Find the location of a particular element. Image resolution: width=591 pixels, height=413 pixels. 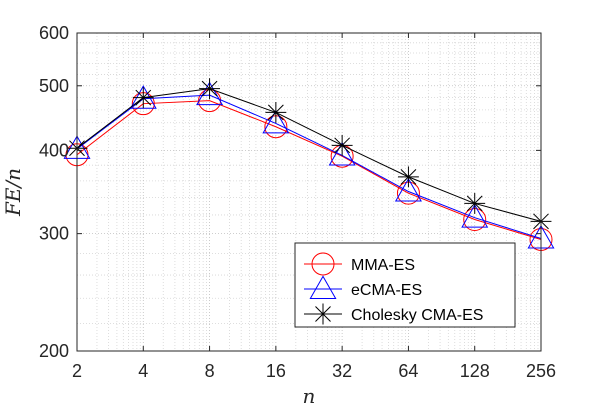

y-tick-label: 300 is located at coordinates (54, 234).